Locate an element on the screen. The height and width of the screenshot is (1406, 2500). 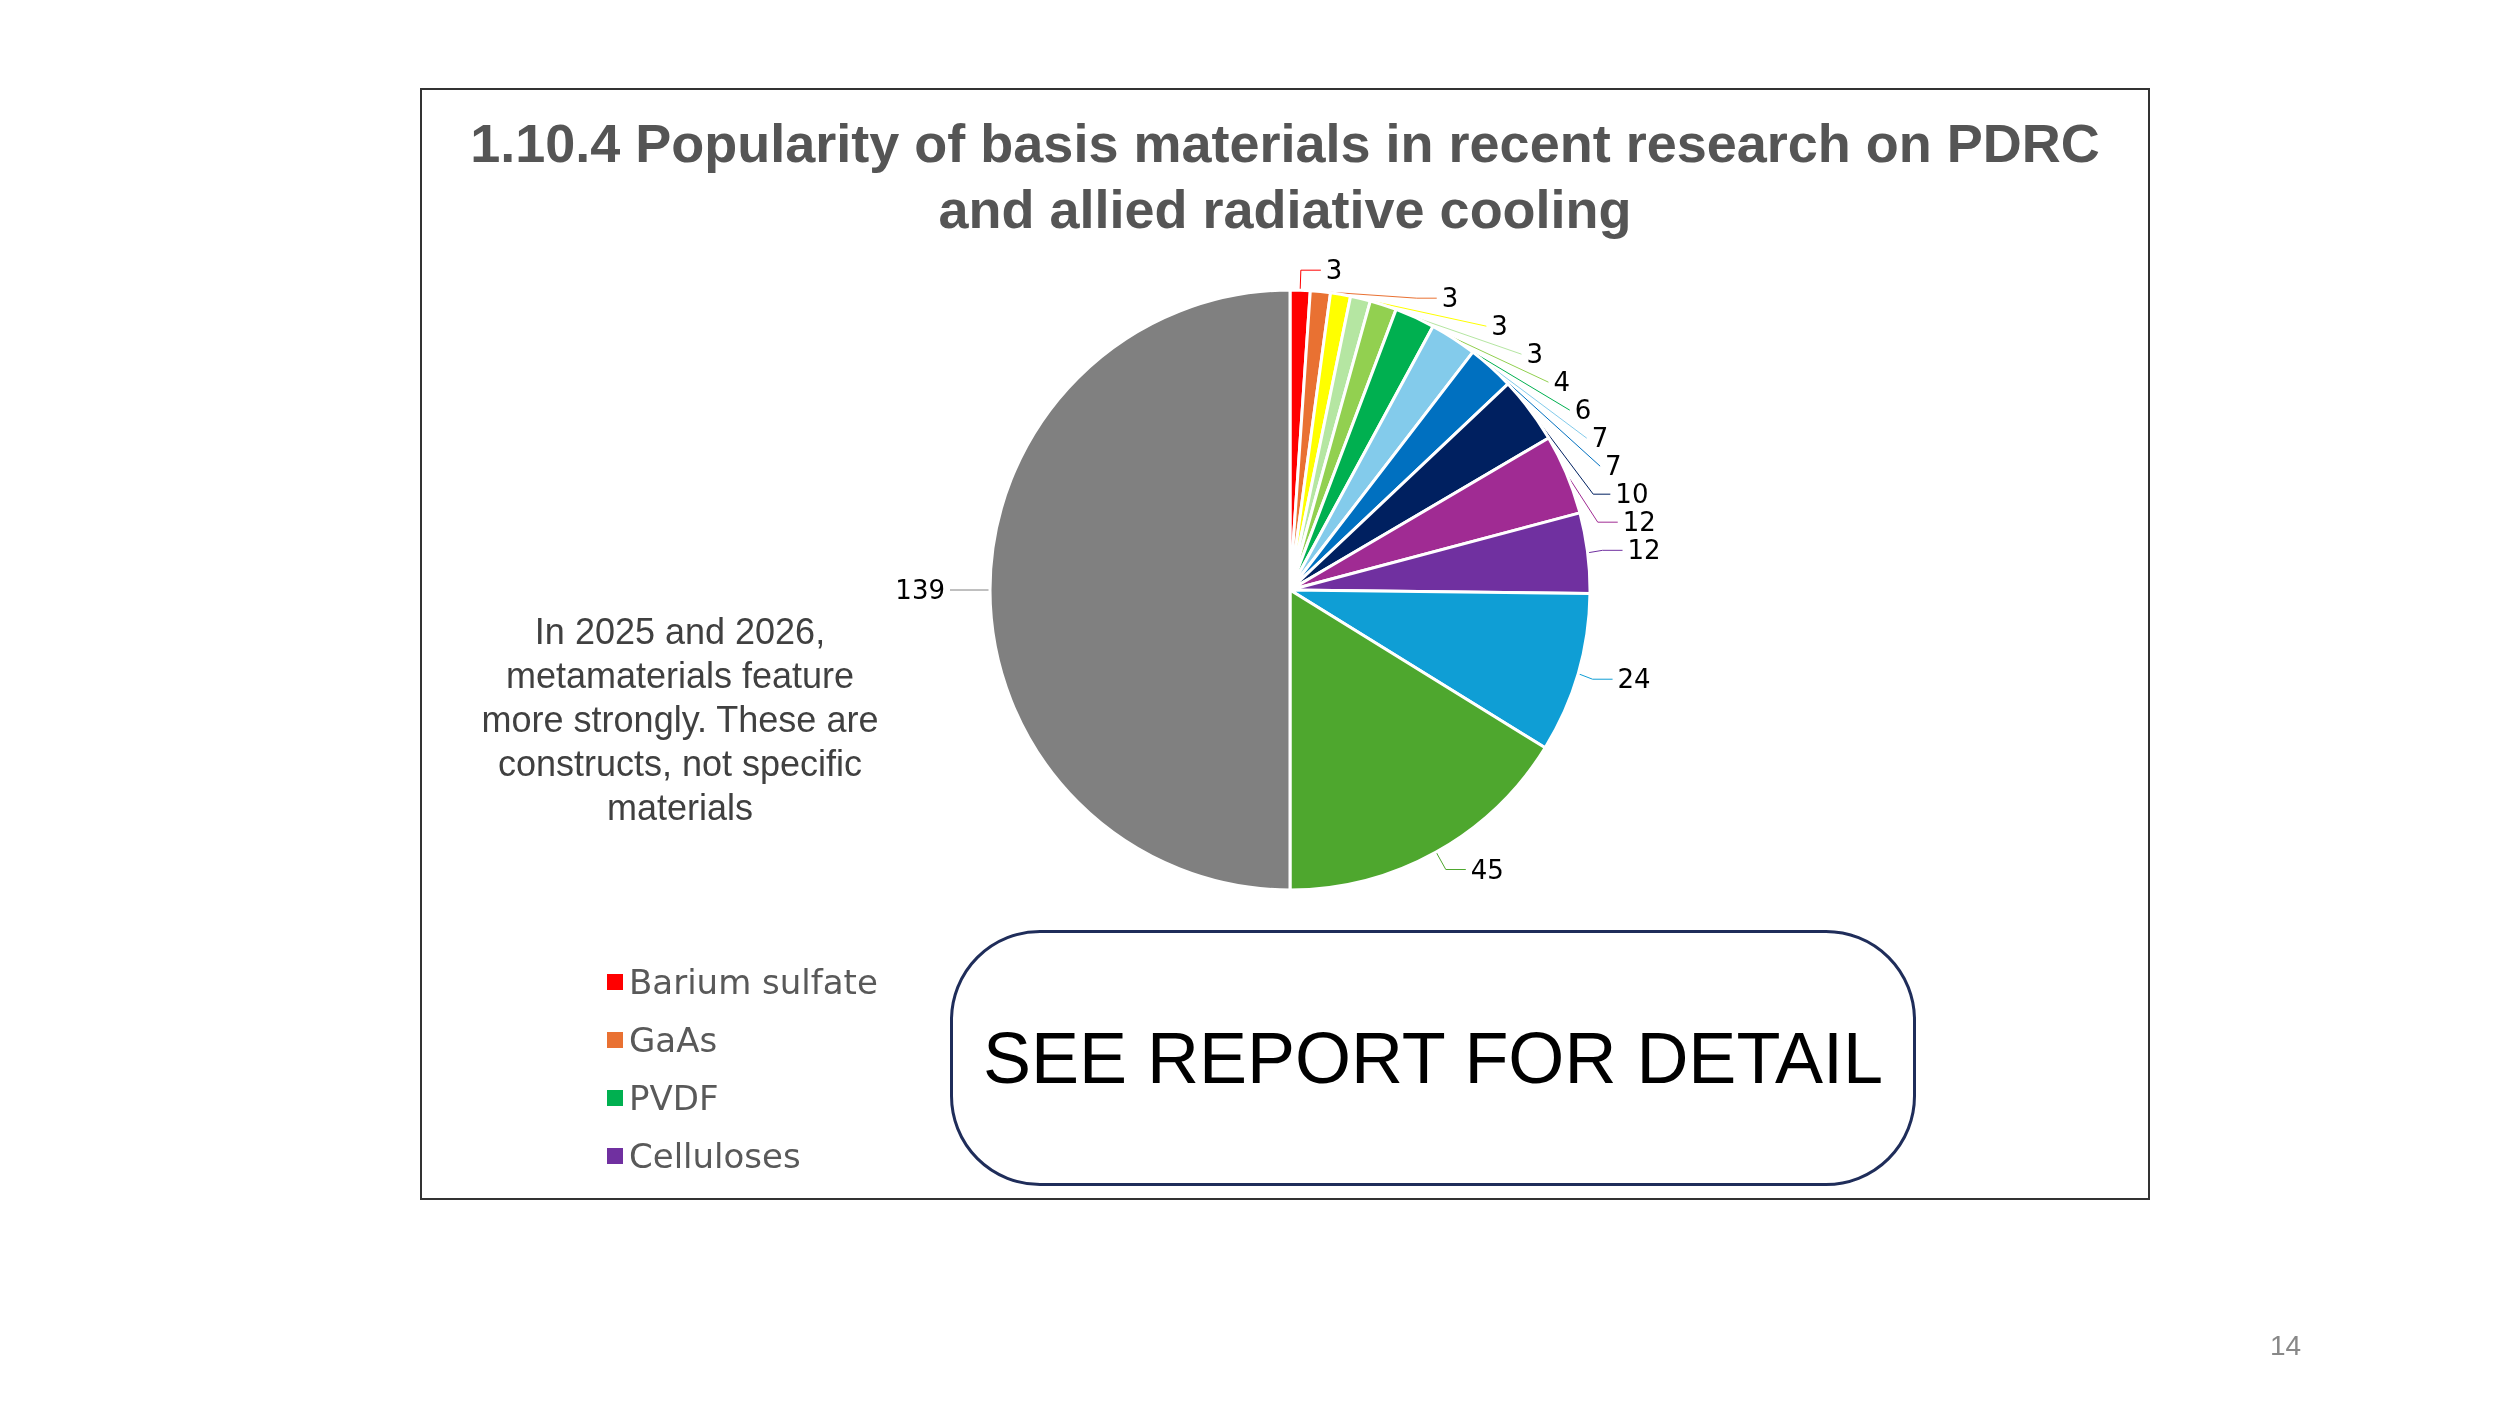
legend-label: GaAs is located at coordinates (673, 1040).